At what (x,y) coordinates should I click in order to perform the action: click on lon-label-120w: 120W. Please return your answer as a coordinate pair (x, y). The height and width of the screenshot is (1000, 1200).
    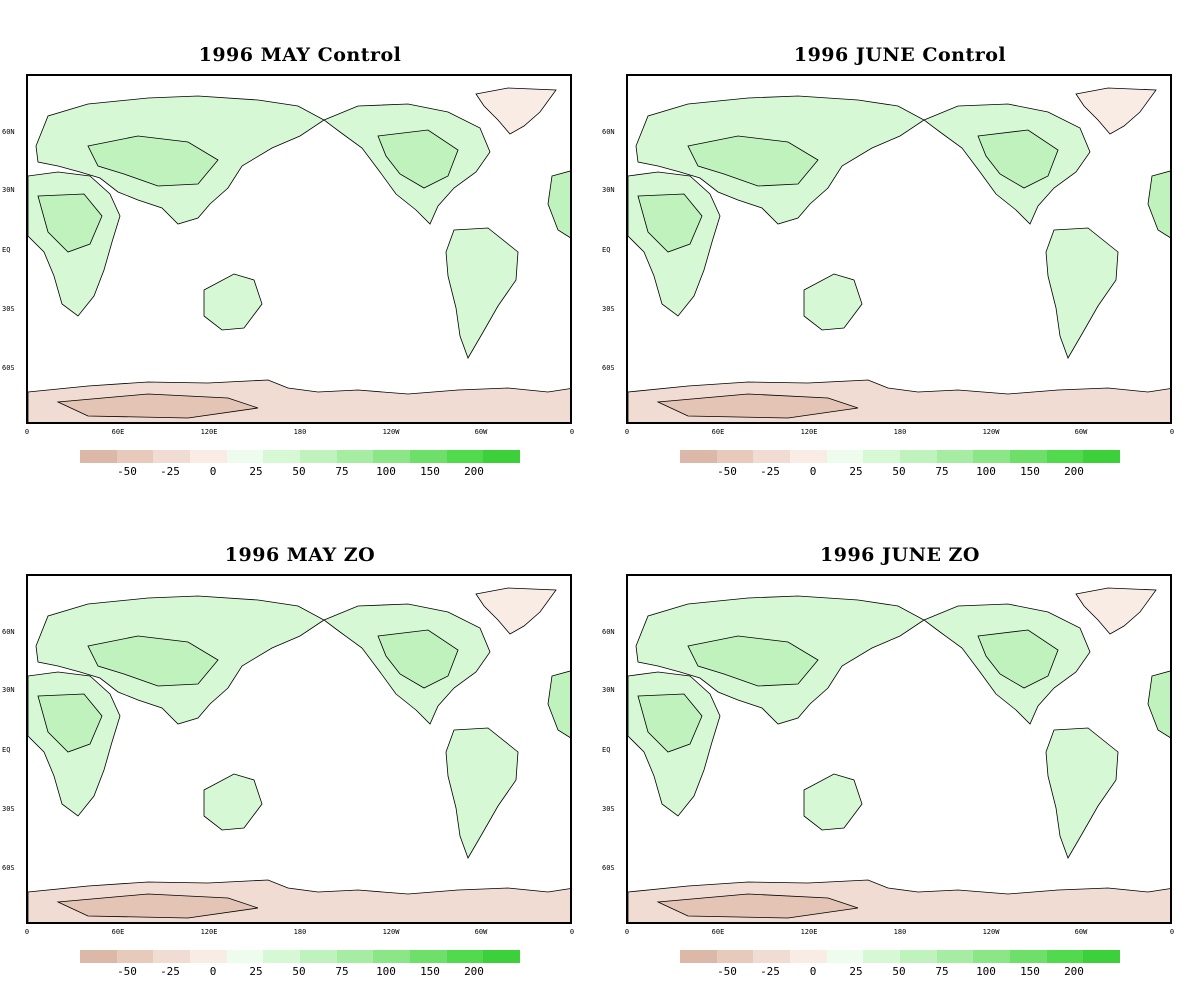
    Looking at the image, I should click on (391, 932).